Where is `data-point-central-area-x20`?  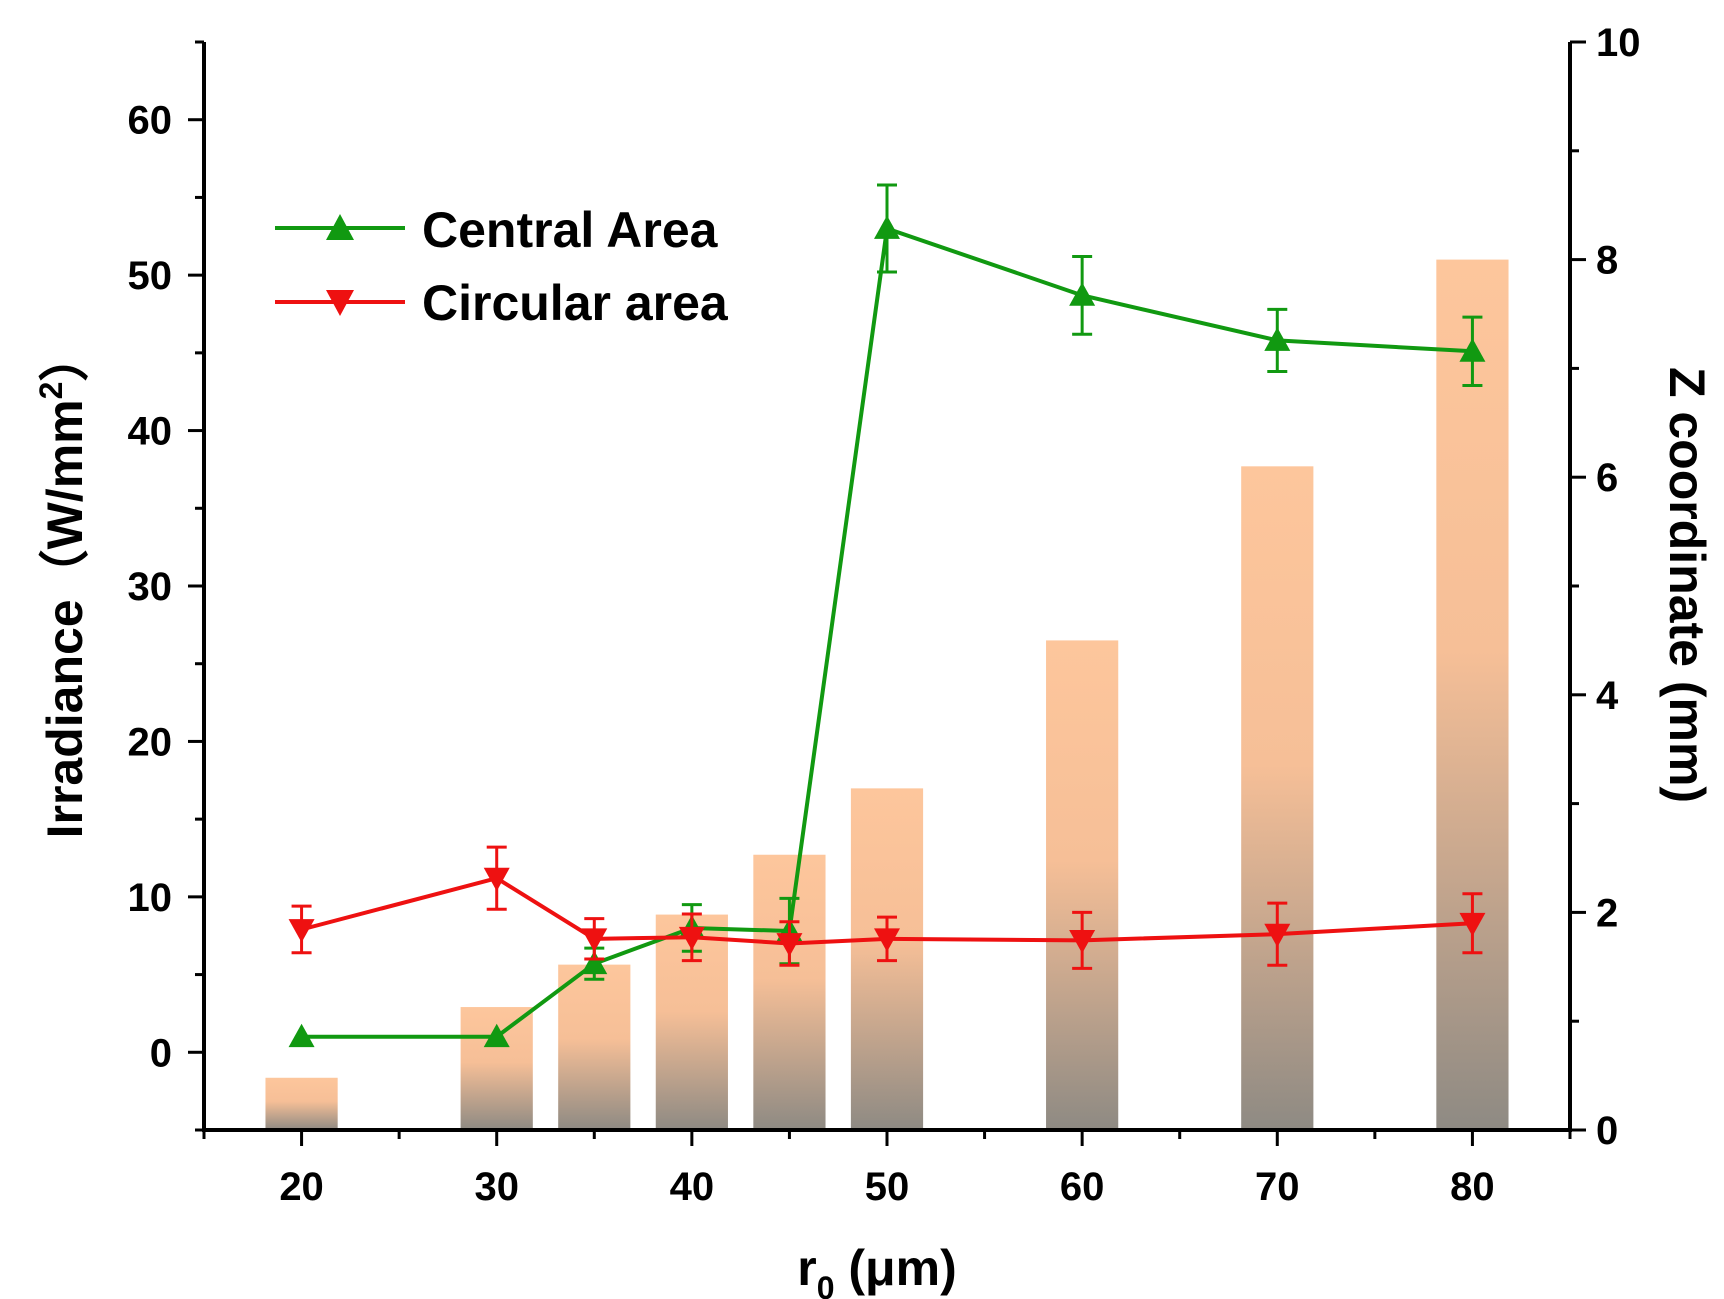
data-point-central-area-x20 is located at coordinates (301, 1035).